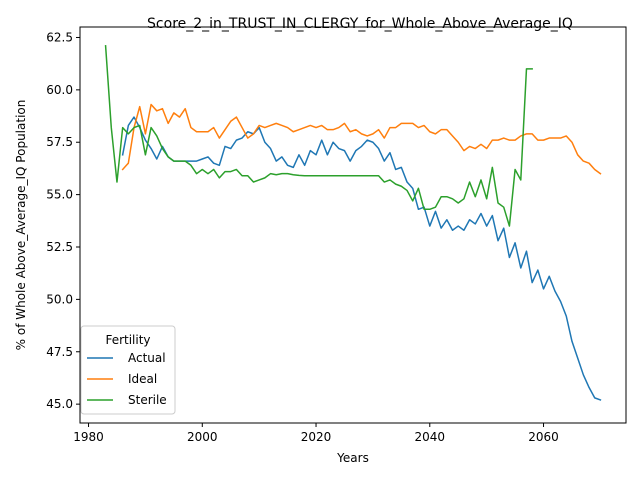  I want to click on legend-label-actual: Actual, so click(147, 358).